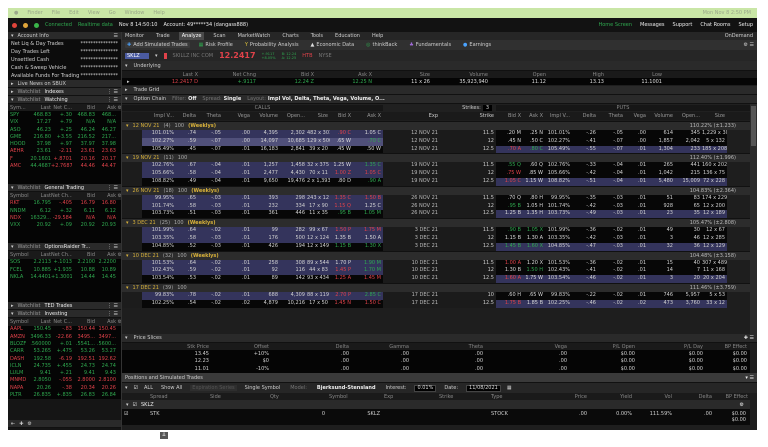  What do you see at coordinates (134, 404) in the screenshot?
I see `group-checkbox: ☑` at bounding box center [134, 404].